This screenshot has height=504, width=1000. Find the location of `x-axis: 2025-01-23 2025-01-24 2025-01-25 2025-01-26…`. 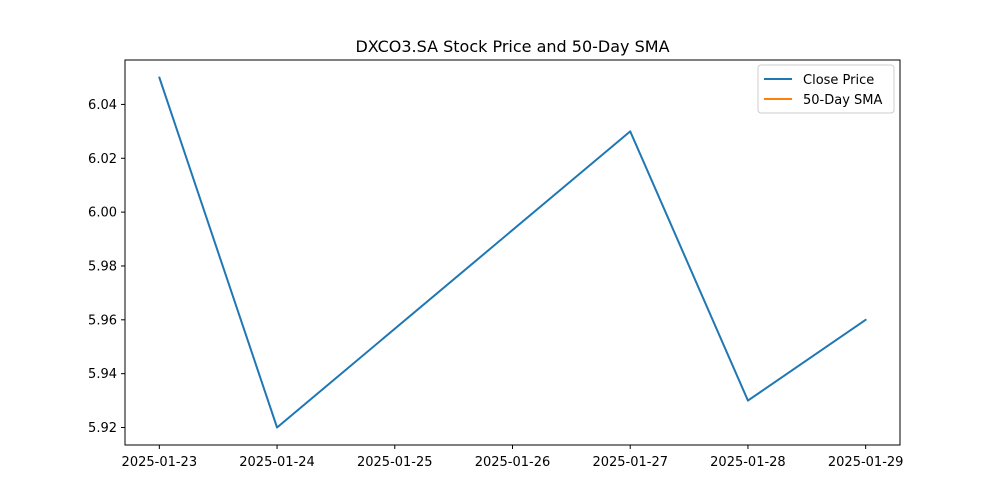

x-axis: 2025-01-23 2025-01-24 2025-01-25 2025-01-26… is located at coordinates (513, 457).